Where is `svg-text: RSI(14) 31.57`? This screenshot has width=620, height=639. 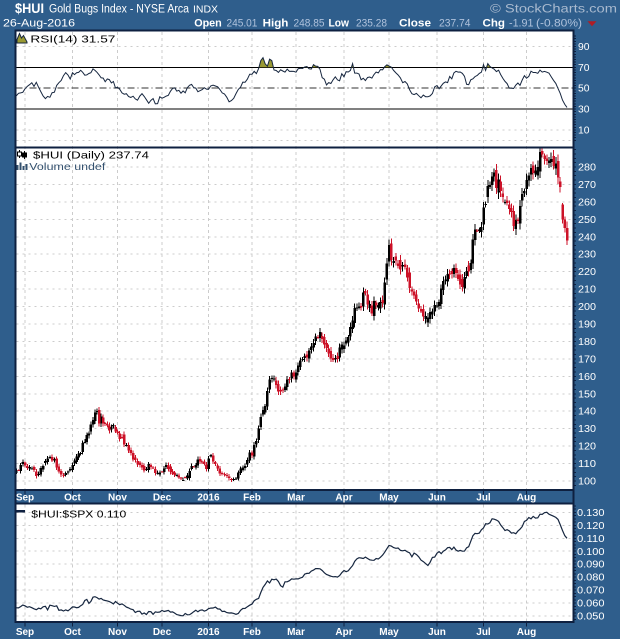
svg-text: RSI(14) 31.57 is located at coordinates (72, 39).